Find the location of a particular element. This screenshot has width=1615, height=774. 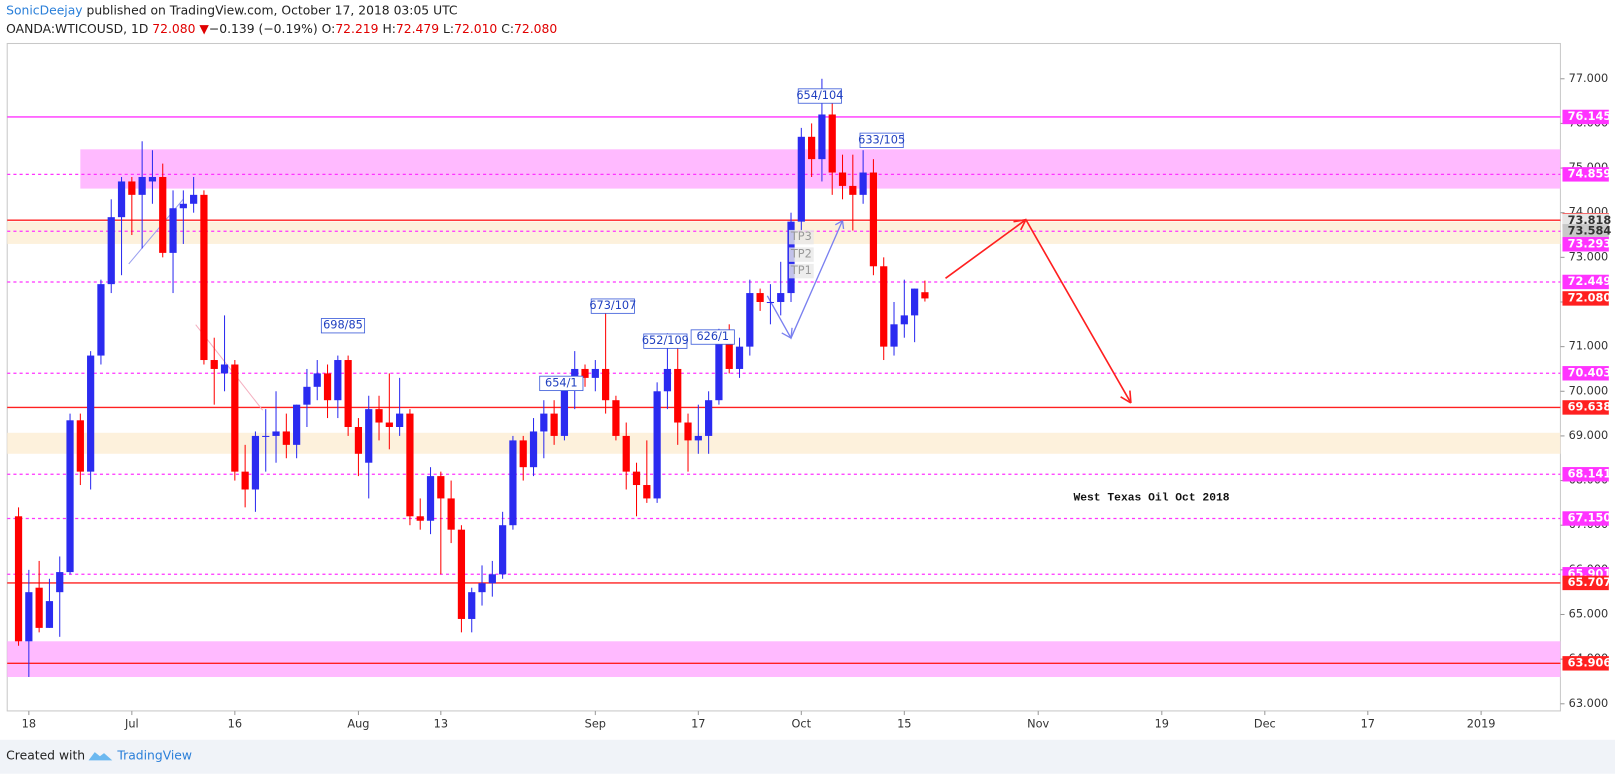

x-tick-label: Nov is located at coordinates (1038, 723).